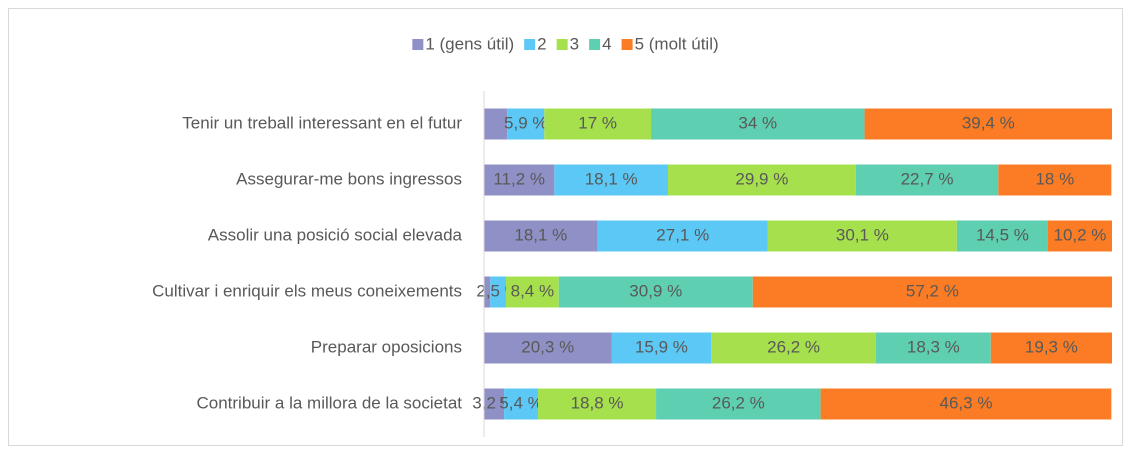  What do you see at coordinates (541, 43) in the screenshot?
I see `legend-label: 2` at bounding box center [541, 43].